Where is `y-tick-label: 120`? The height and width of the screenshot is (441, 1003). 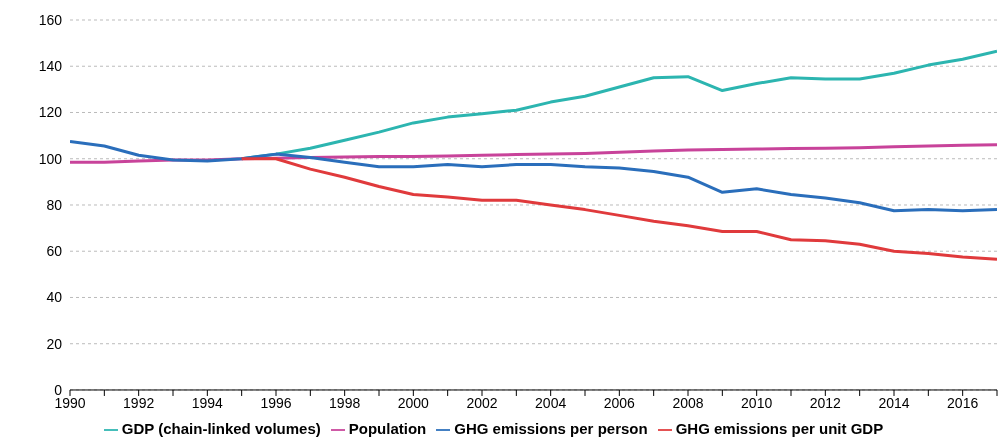
y-tick-label: 120 is located at coordinates (50, 112).